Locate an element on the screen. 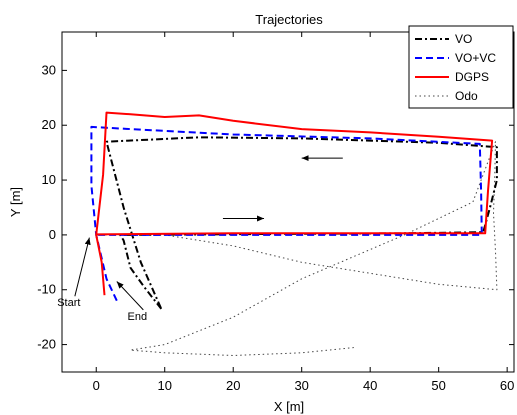  annotation-label-start: Start is located at coordinates (68, 303).